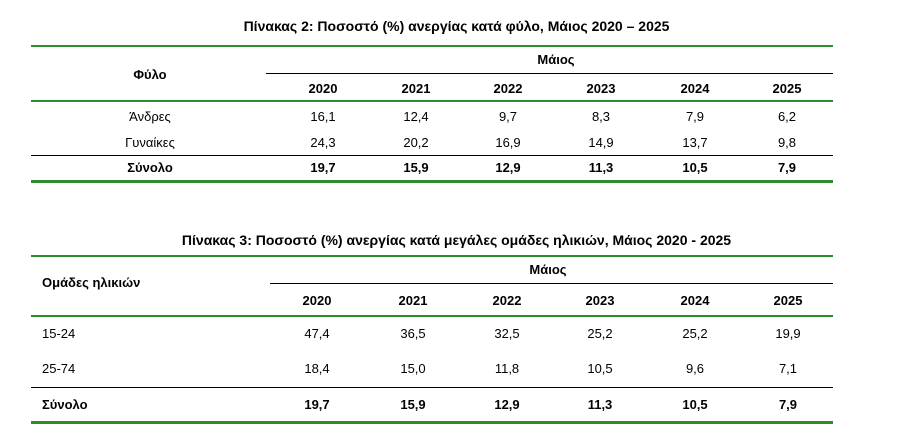 This screenshot has height=442, width=913. Describe the element at coordinates (432, 101) in the screenshot. I see `table2-header-rule` at that location.